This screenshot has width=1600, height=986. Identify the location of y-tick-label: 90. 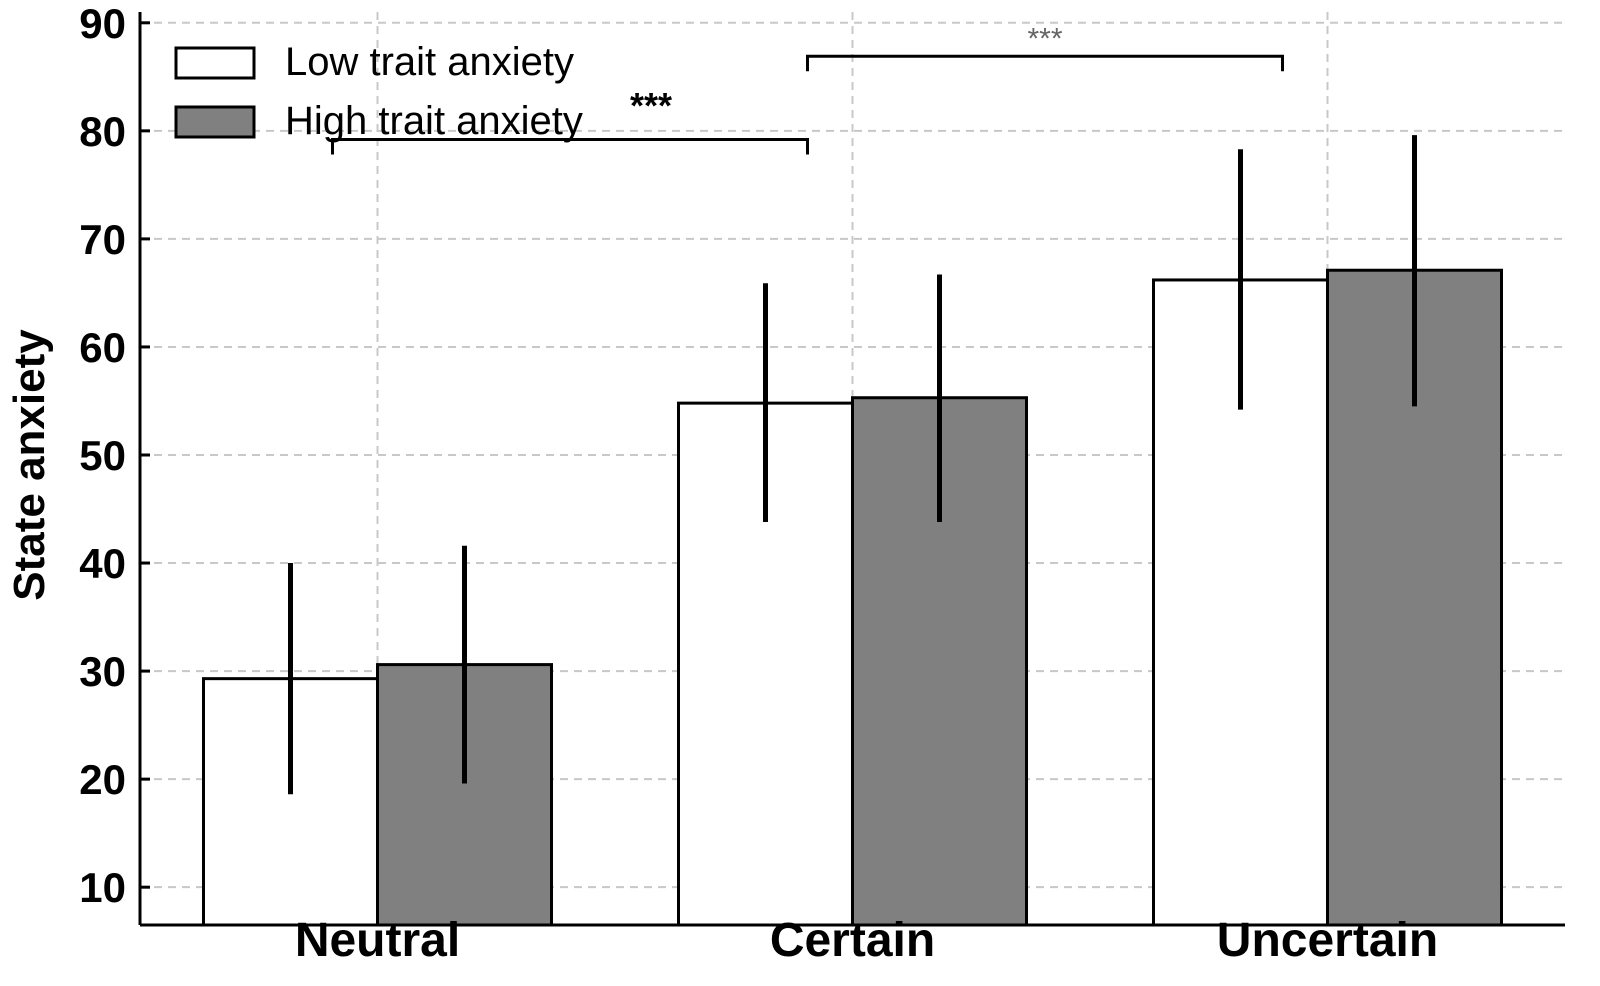
(102, 23).